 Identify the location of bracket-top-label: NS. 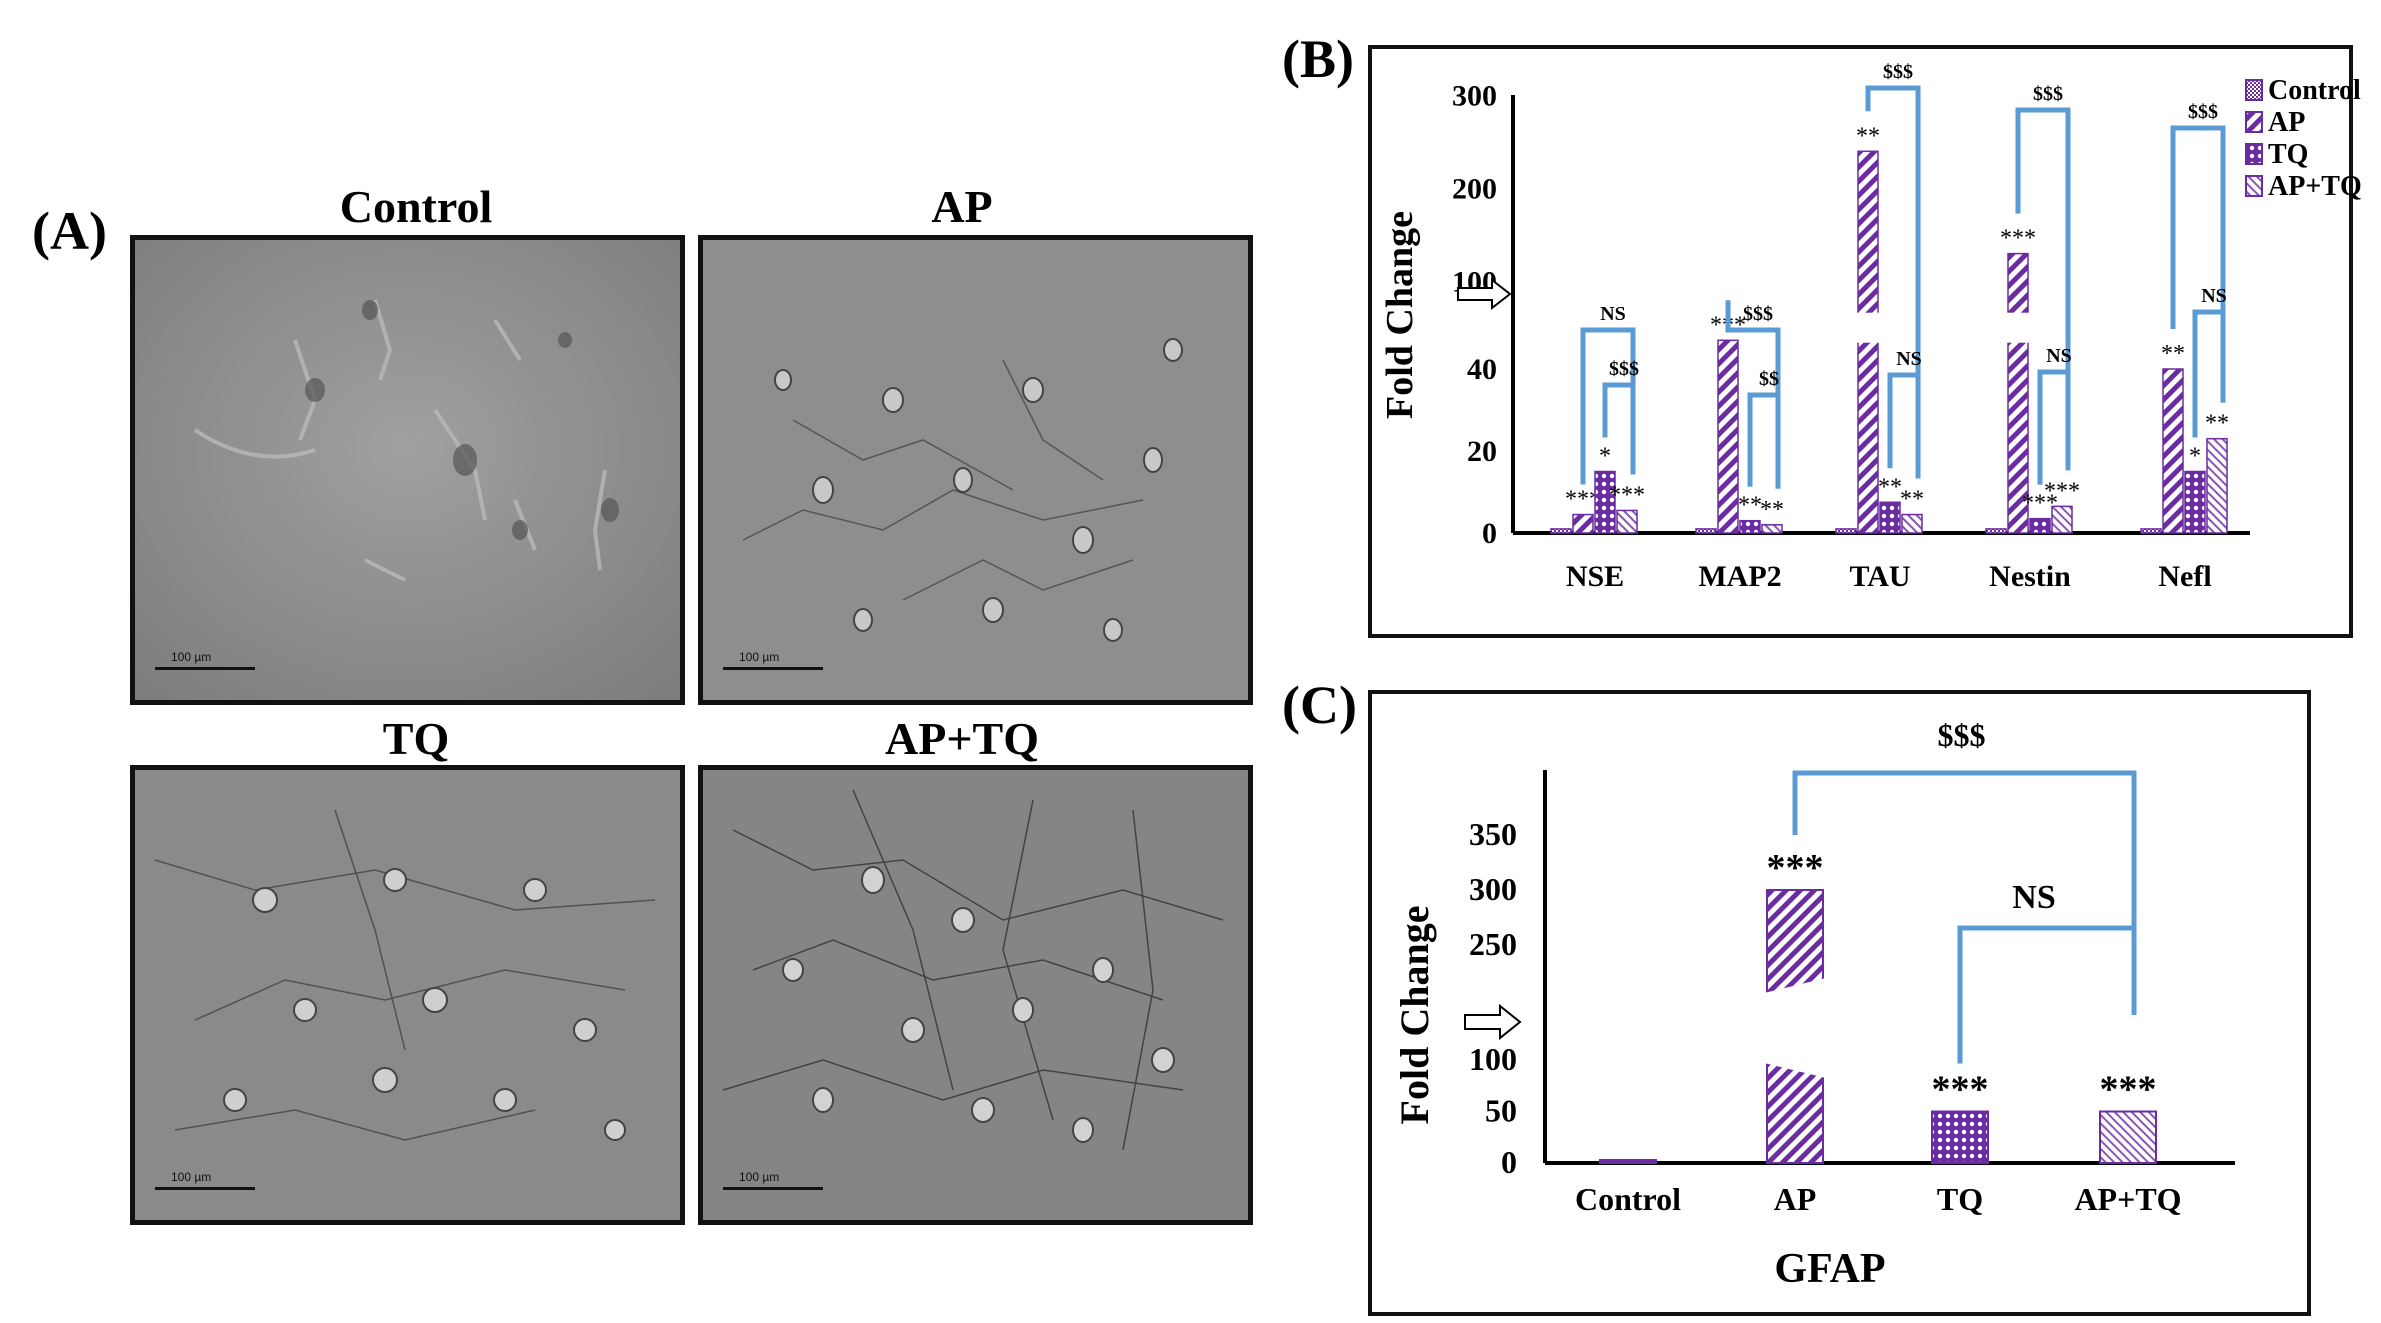
(1613, 314).